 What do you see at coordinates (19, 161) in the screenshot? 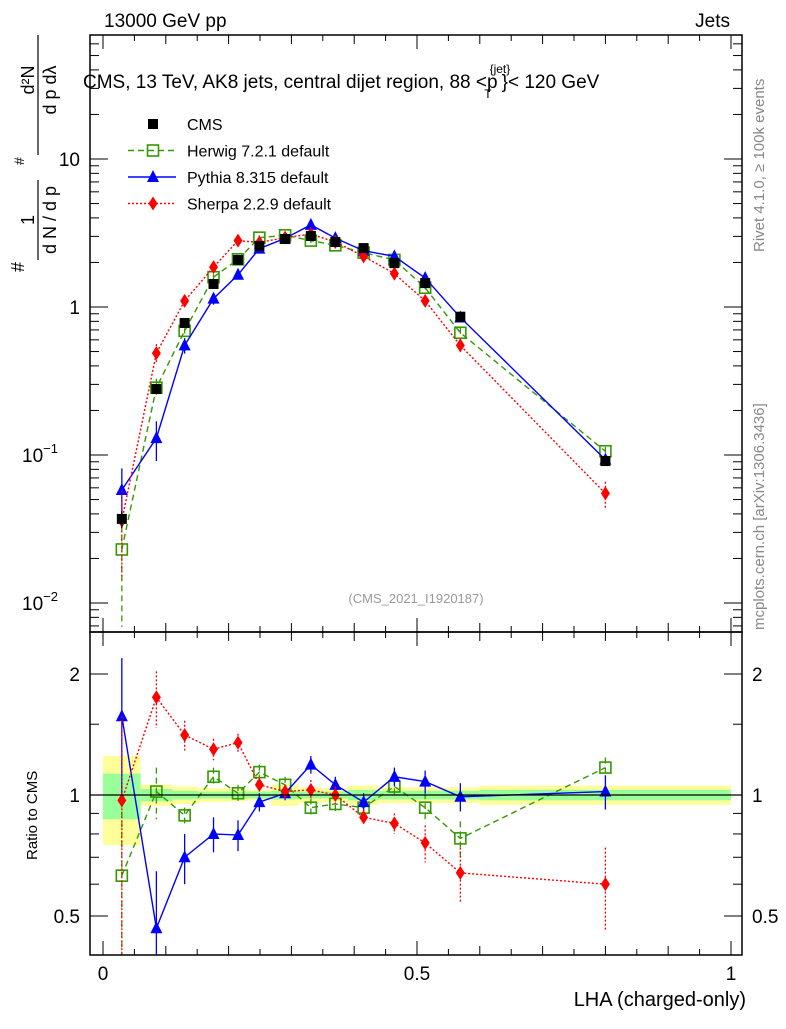
I see `ylabel-hash-2: #` at bounding box center [19, 161].